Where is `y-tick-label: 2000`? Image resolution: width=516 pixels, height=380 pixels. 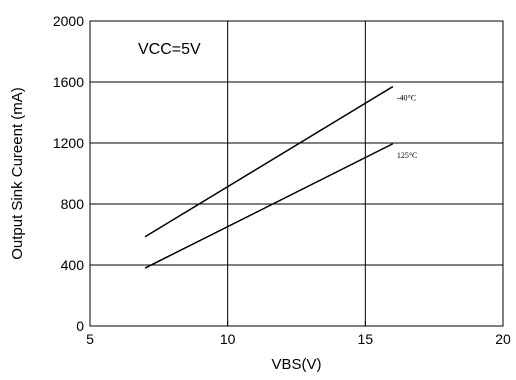
y-tick-label: 2000 is located at coordinates (68, 21).